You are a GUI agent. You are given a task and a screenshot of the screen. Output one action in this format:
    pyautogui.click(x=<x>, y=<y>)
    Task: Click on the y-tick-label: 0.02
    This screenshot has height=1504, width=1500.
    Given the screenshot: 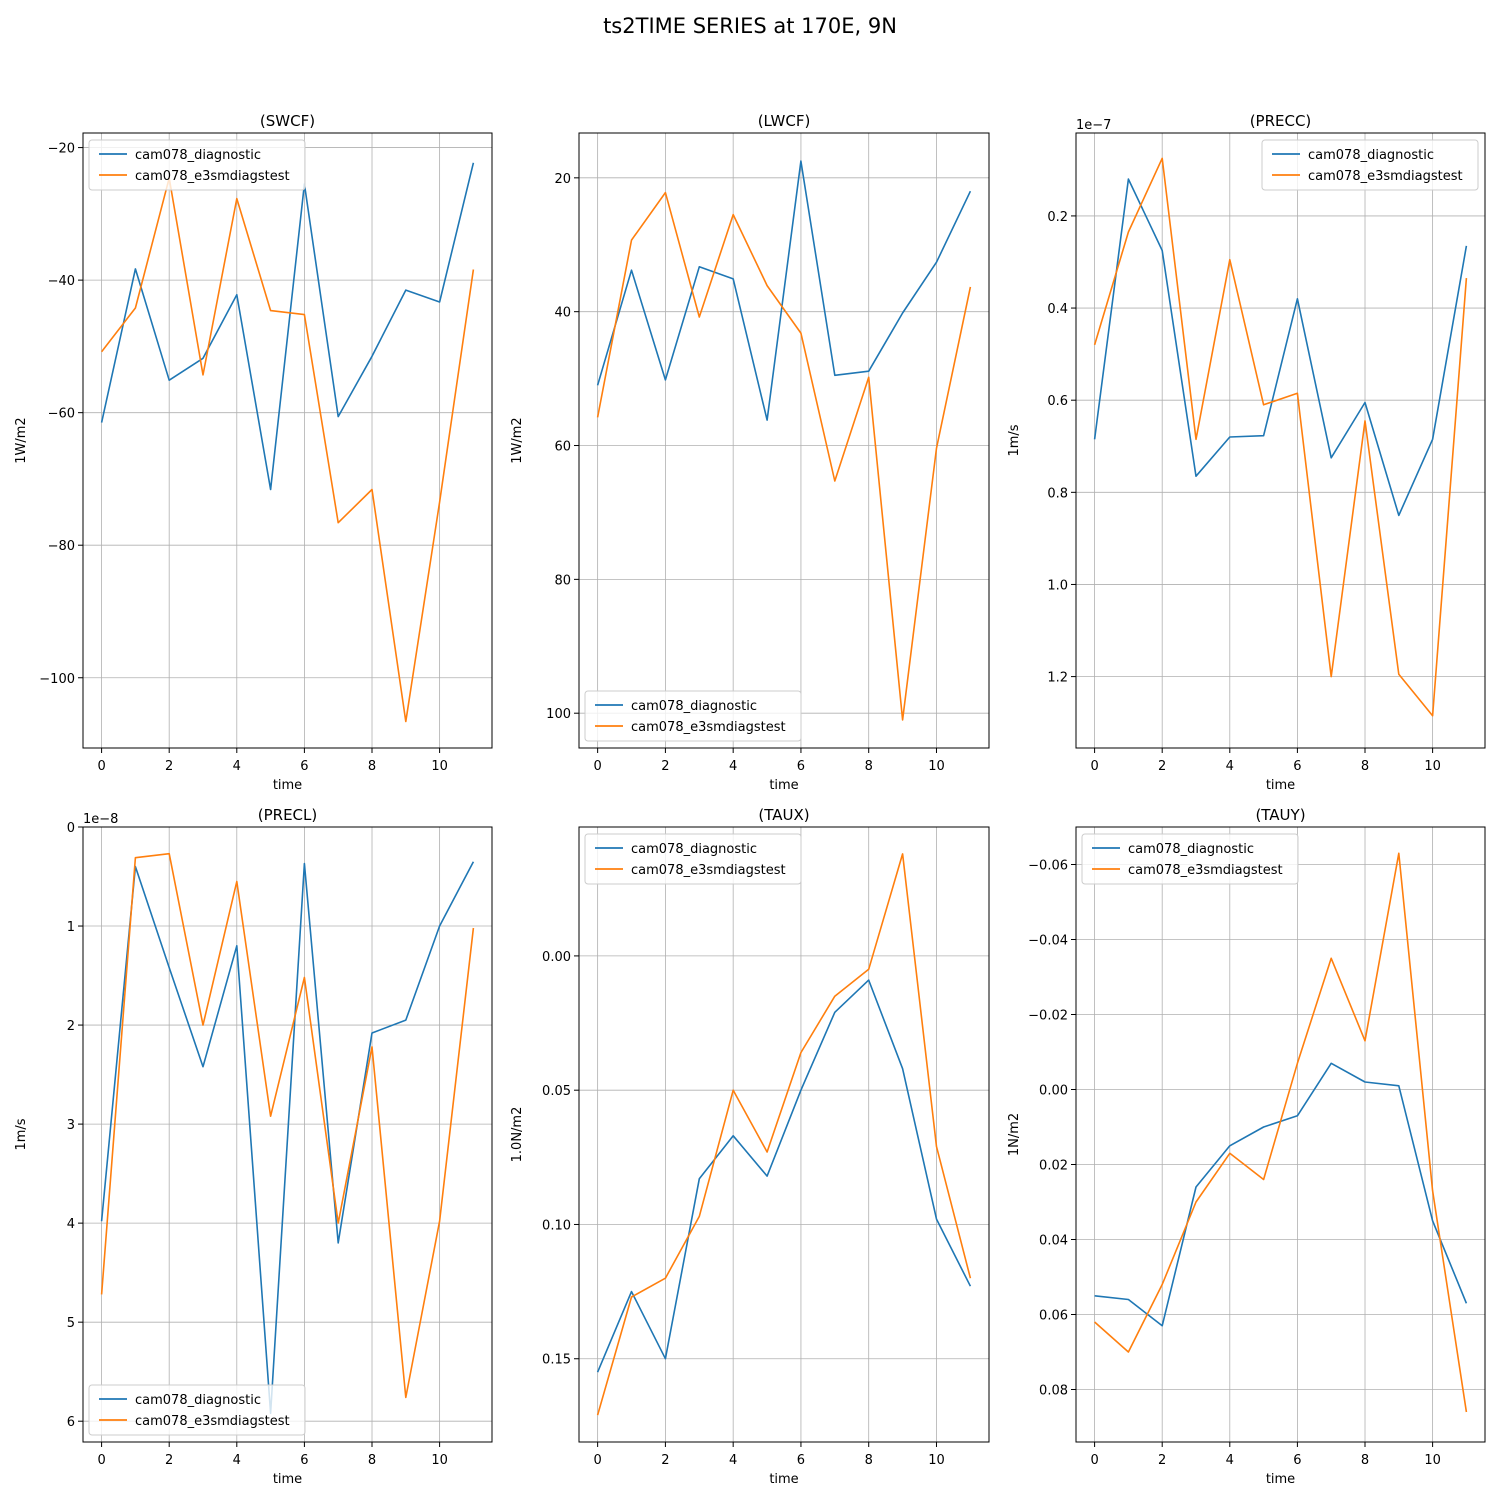 What is the action you would take?
    pyautogui.click(x=1053, y=1166)
    